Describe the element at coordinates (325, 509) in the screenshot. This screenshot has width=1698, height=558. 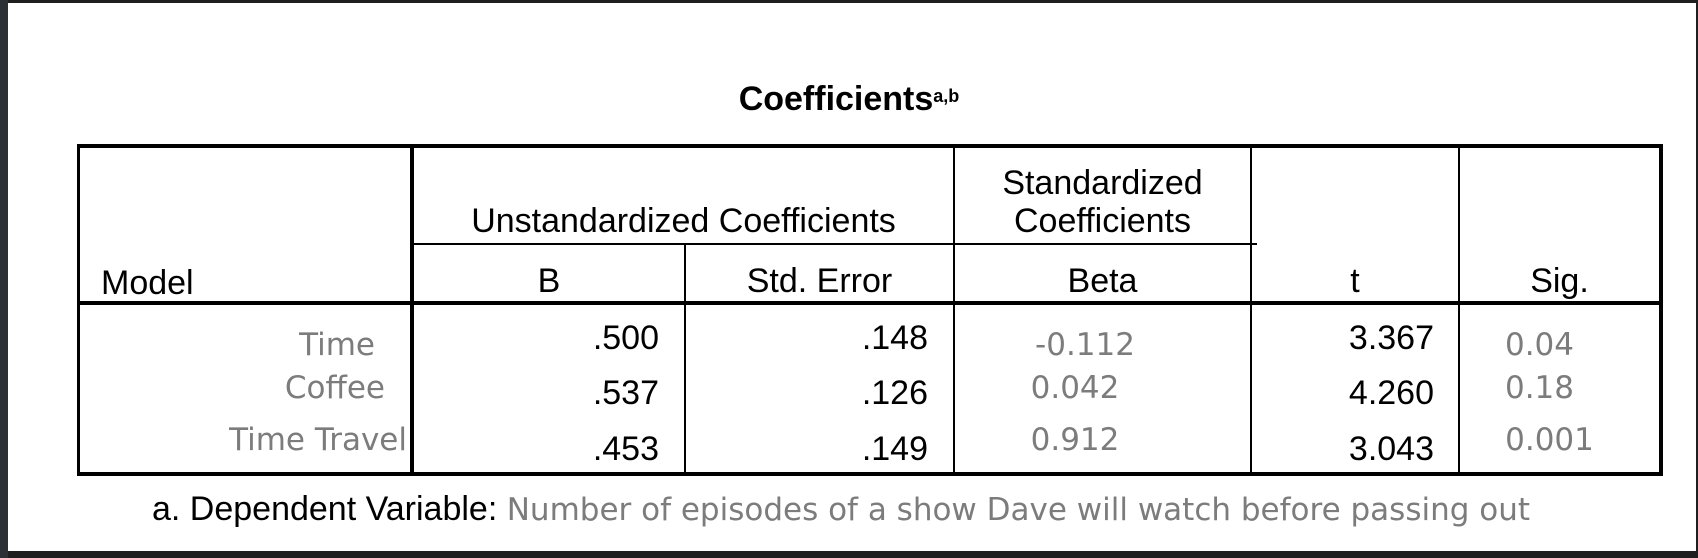
I see `footnote-prefix: a. Dependent Variable:` at that location.